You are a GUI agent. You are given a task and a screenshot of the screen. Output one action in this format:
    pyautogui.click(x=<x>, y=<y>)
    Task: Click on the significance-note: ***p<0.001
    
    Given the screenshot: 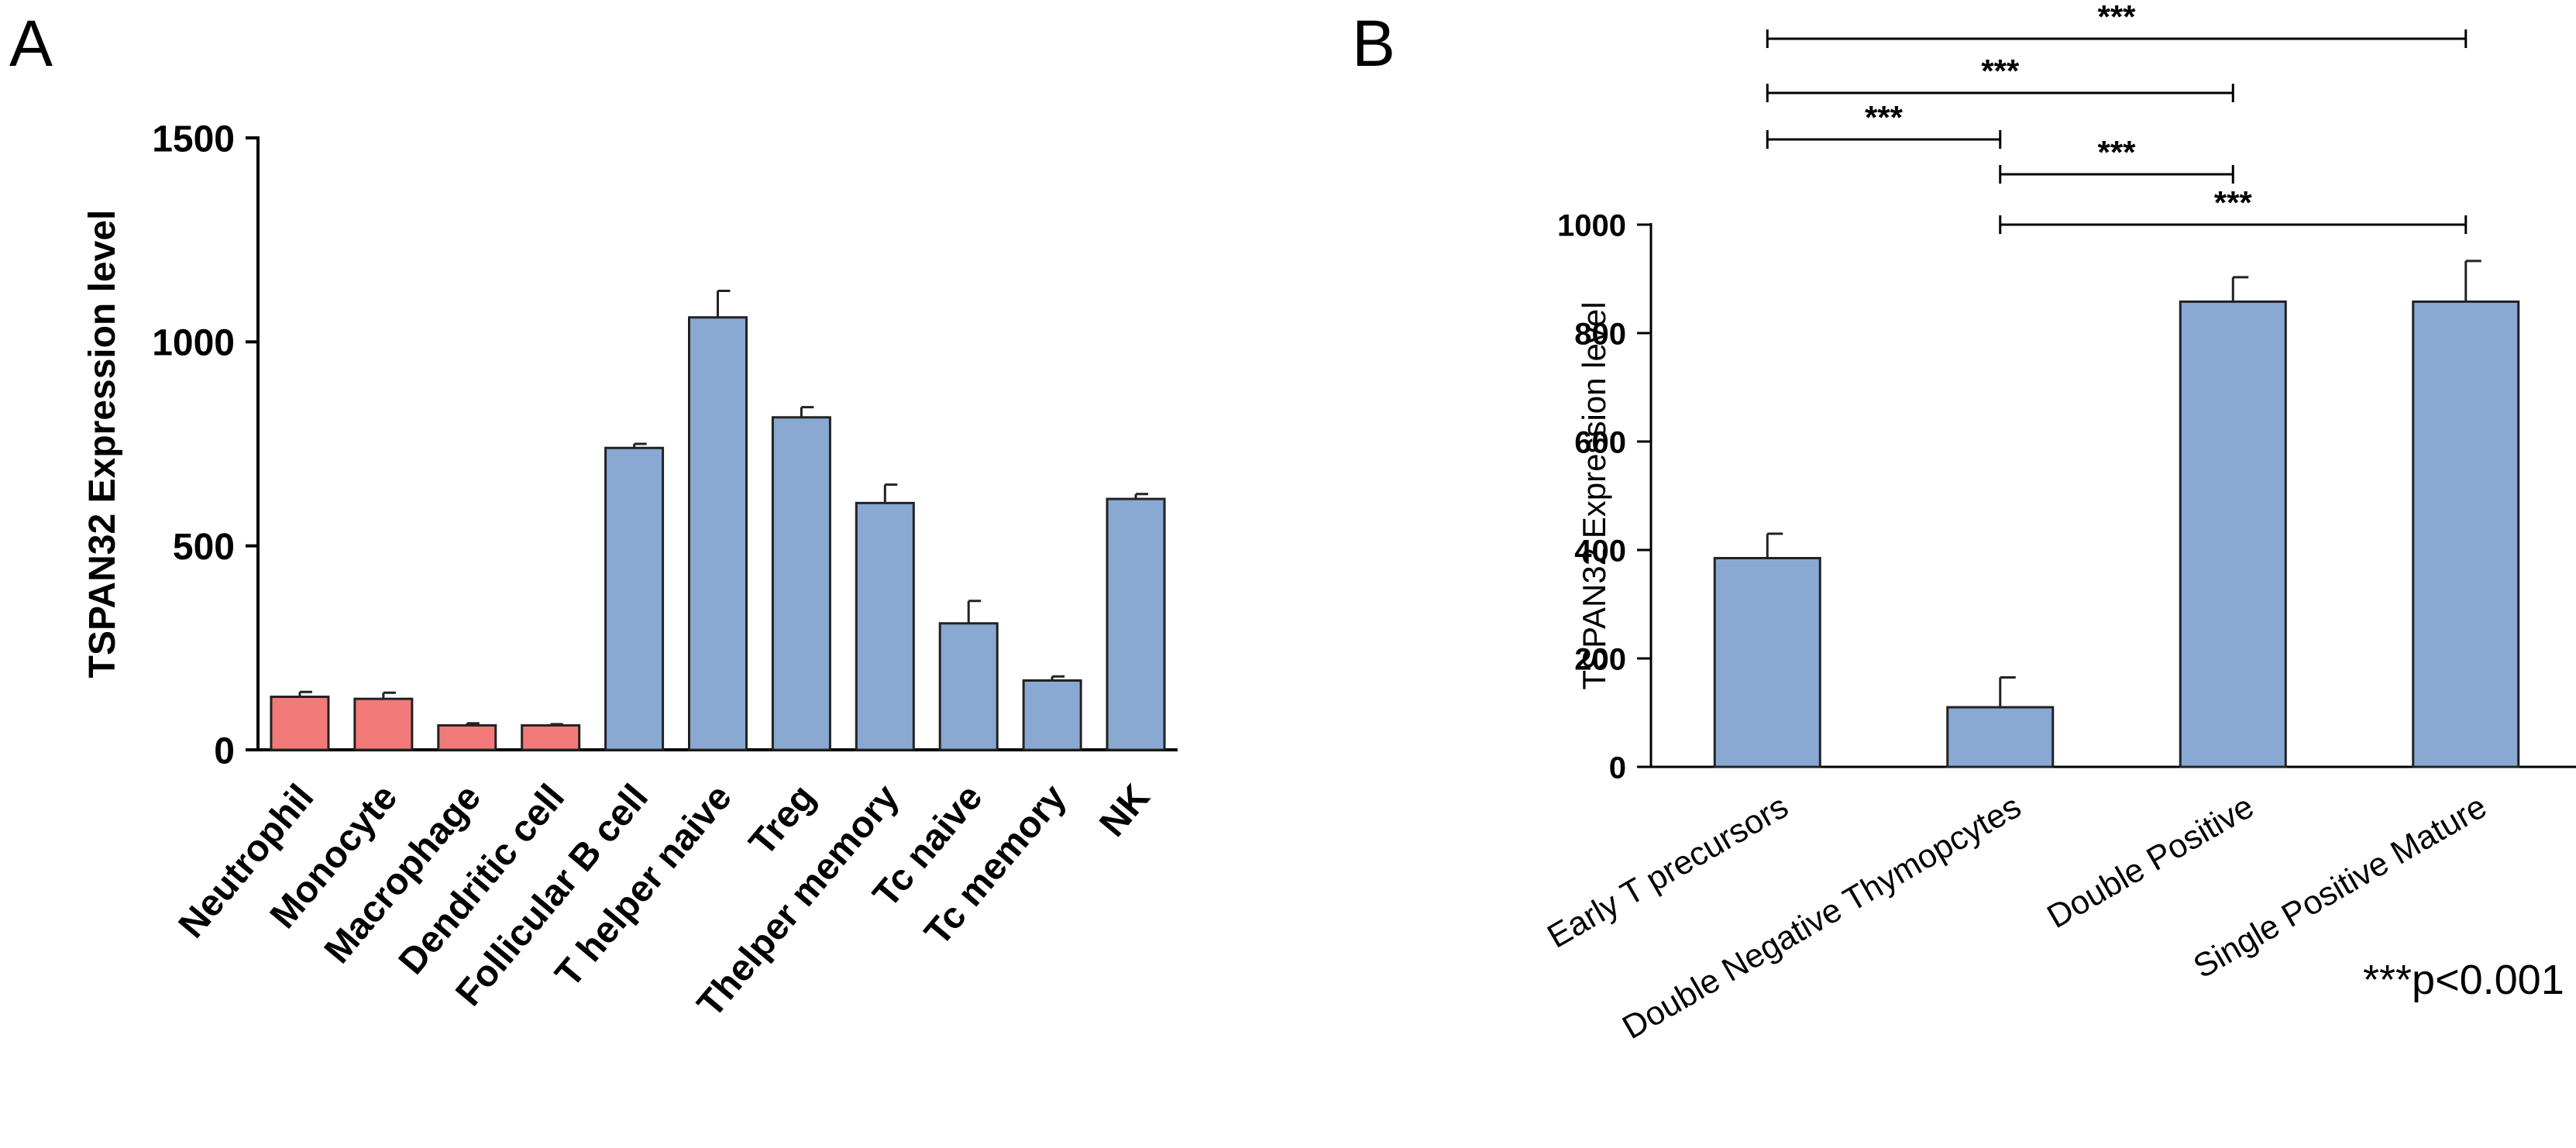 What is the action you would take?
    pyautogui.click(x=2463, y=980)
    